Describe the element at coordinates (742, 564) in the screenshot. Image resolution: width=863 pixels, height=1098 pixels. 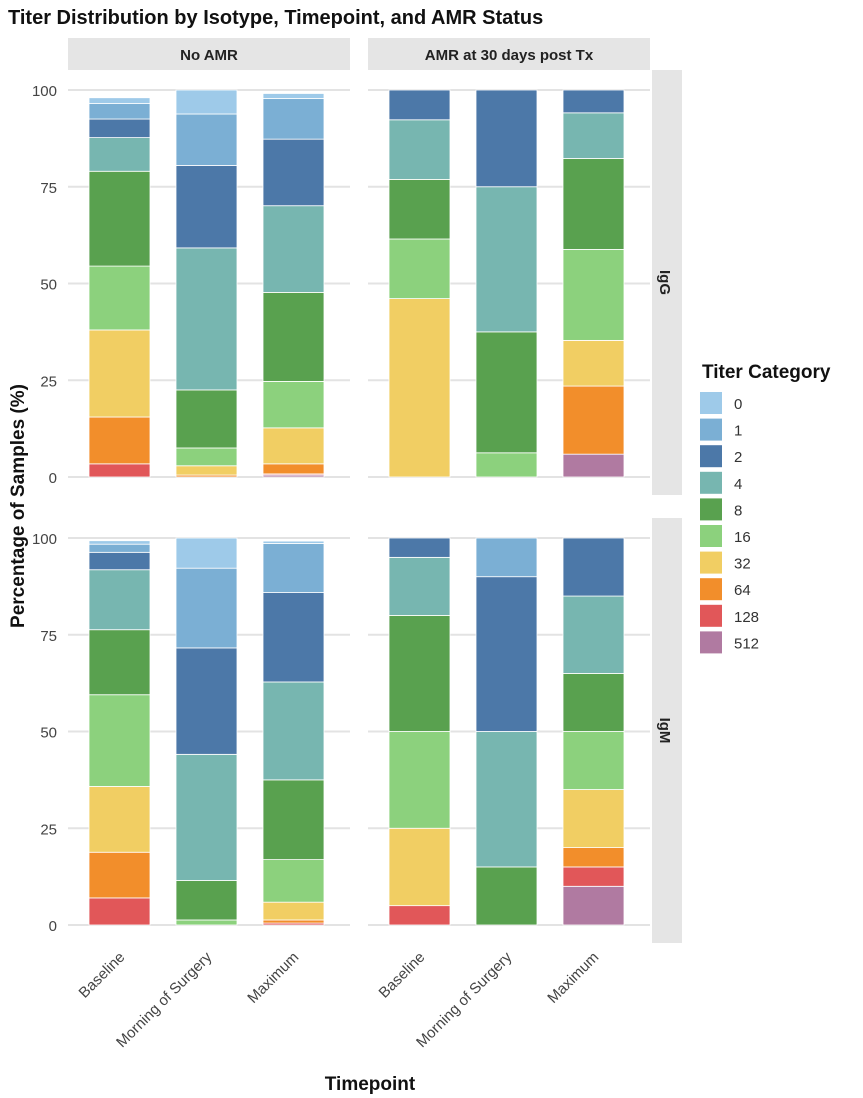
I see `legend-label: 32` at that location.